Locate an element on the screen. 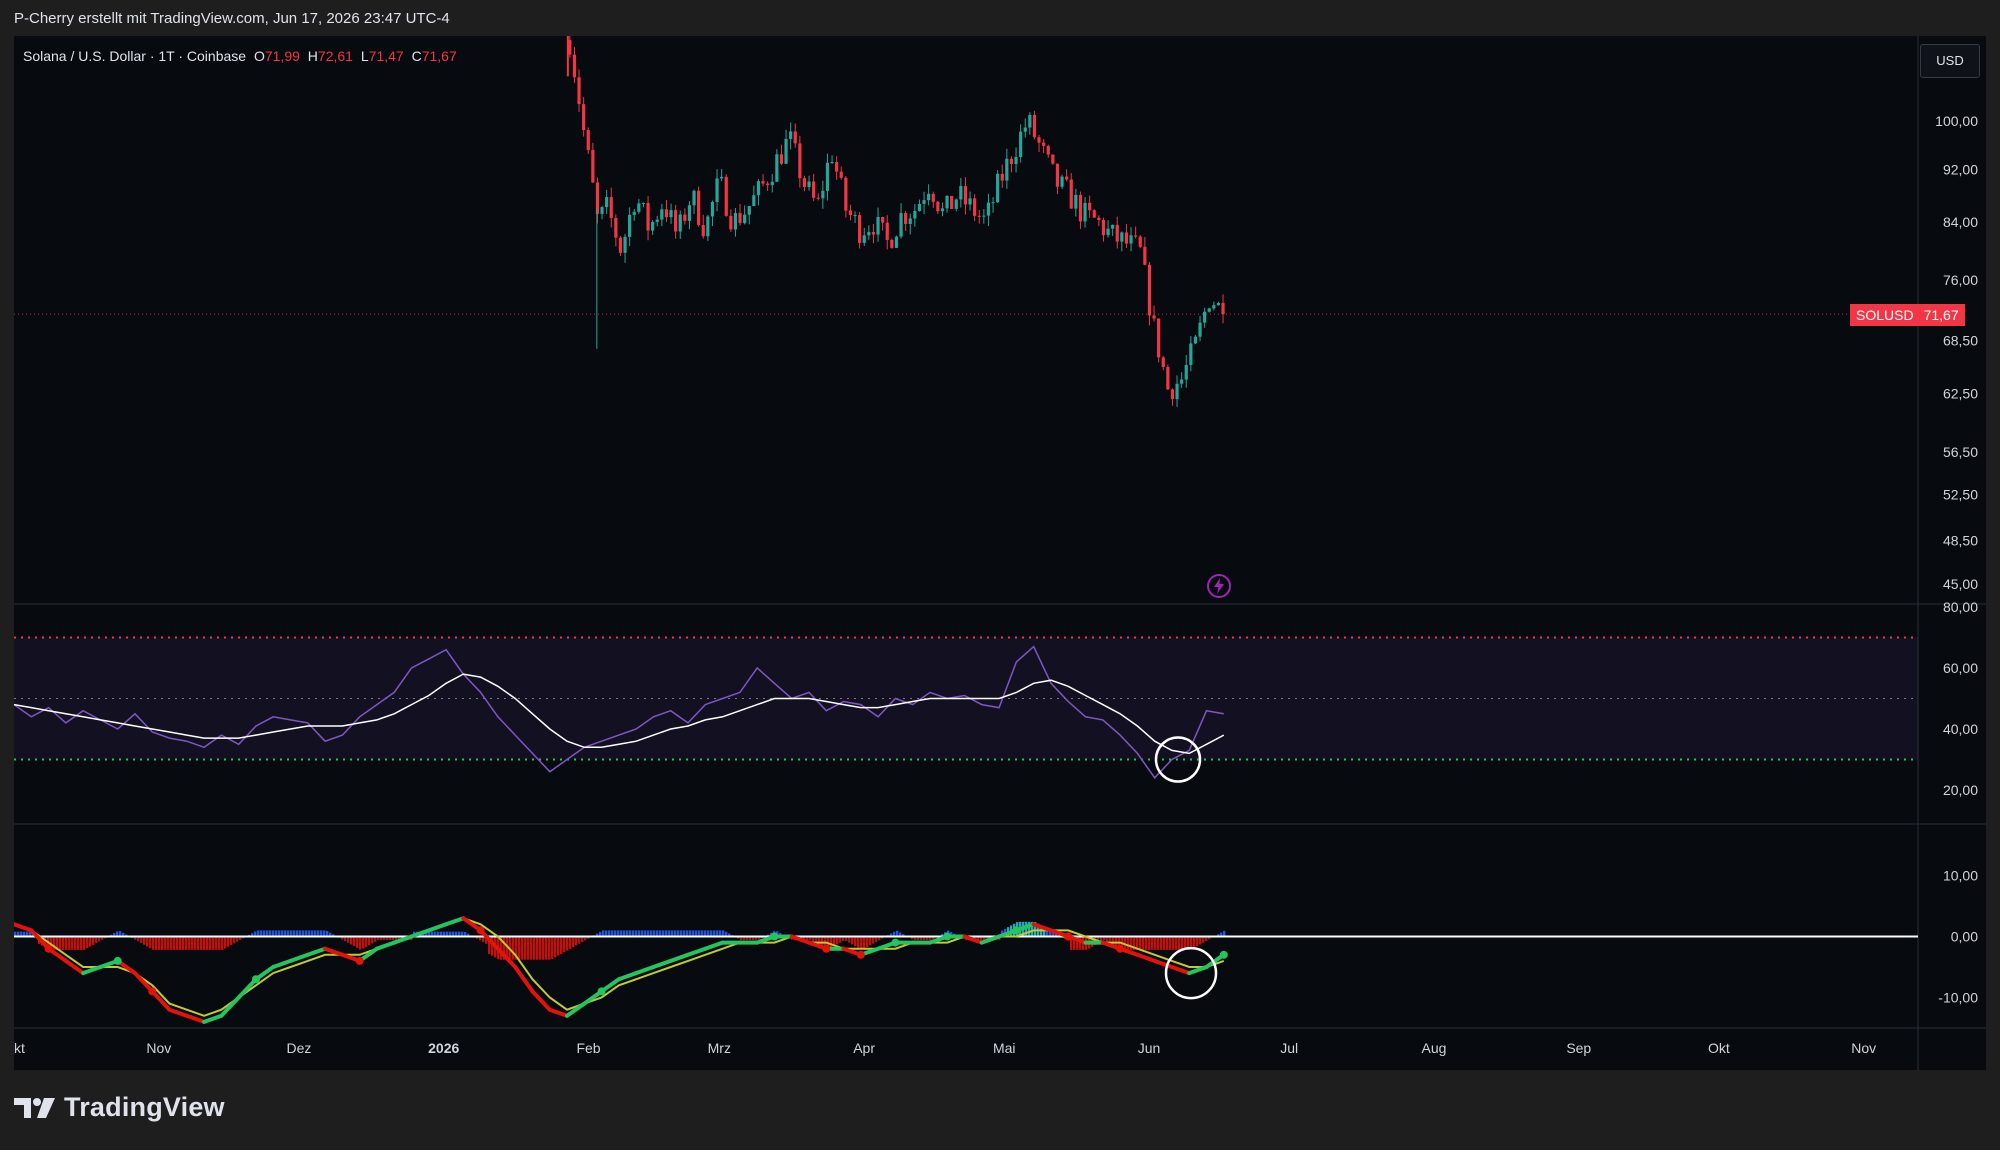 The width and height of the screenshot is (2000, 1150). open-value: 71,99 is located at coordinates (282, 56).